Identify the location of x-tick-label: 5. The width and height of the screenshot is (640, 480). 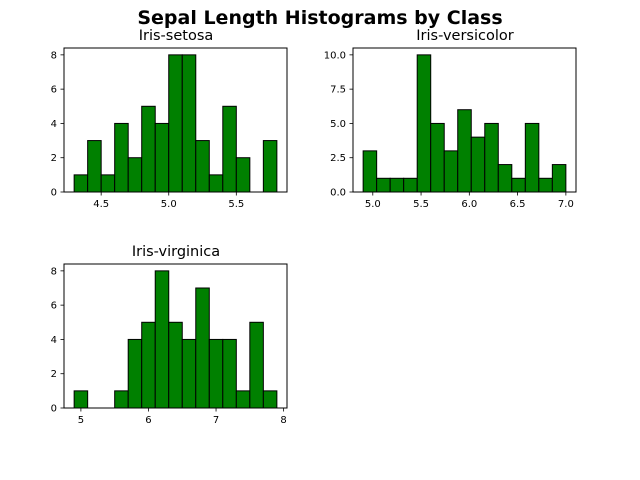
(81, 420).